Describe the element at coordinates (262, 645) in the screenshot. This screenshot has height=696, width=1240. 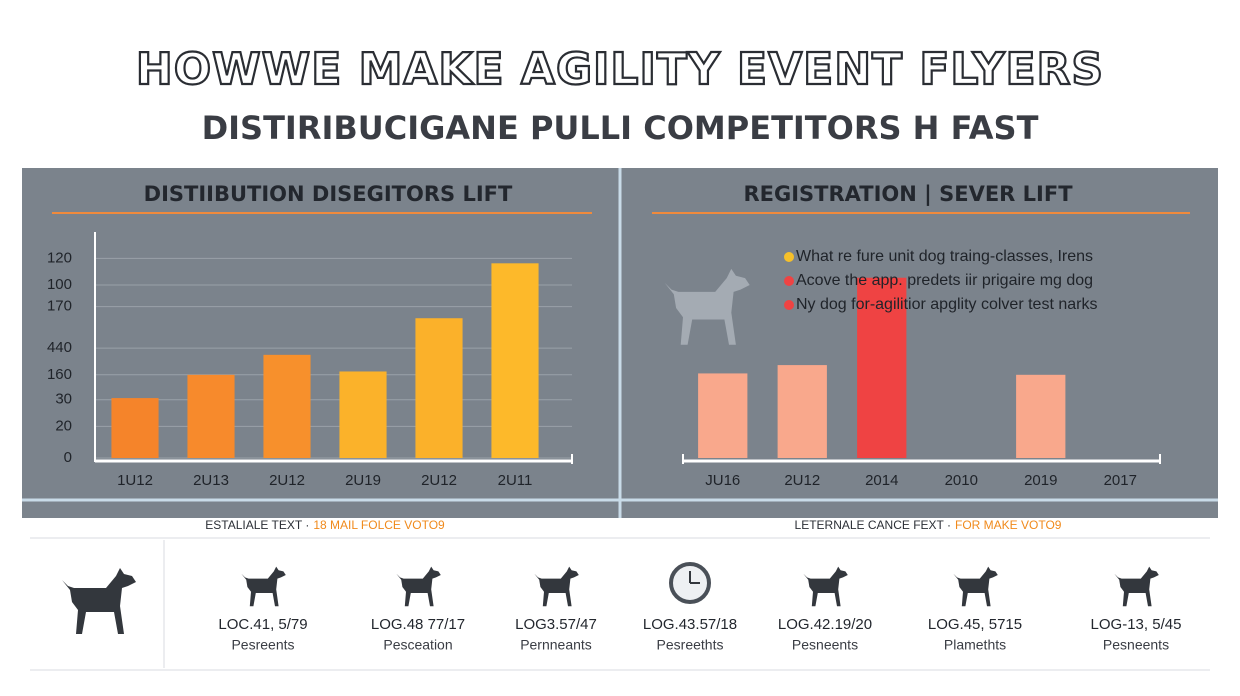
I see `stat-sub: Pesreents` at that location.